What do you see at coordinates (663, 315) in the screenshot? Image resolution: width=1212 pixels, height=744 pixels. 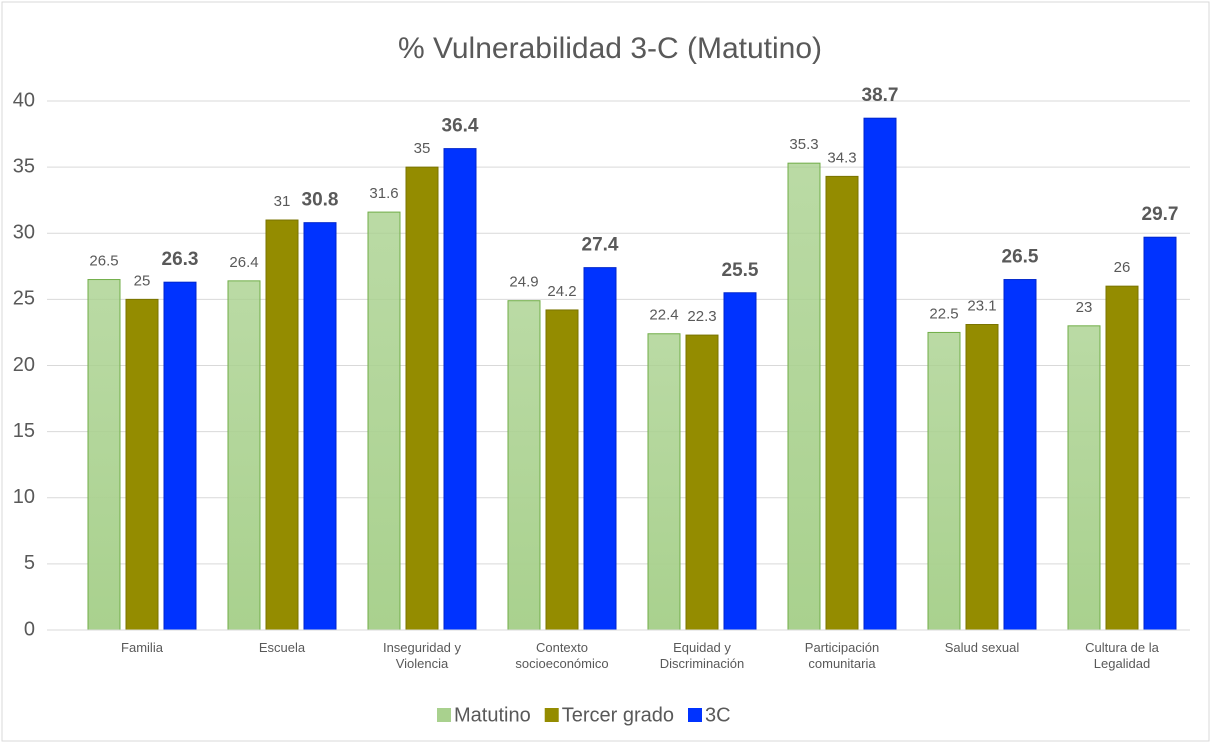 I see `data-label: 22.4` at bounding box center [663, 315].